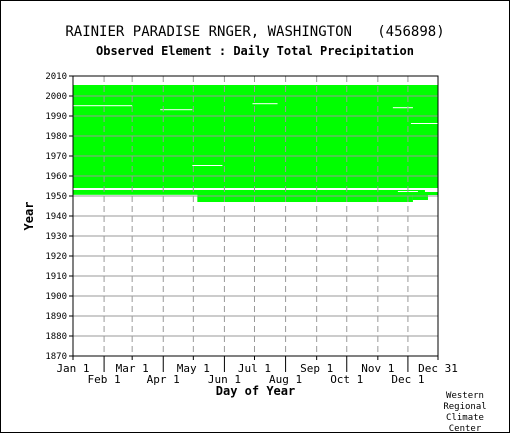  Describe the element at coordinates (254, 368) in the screenshot. I see `x-tick-label: Jul 1` at that location.